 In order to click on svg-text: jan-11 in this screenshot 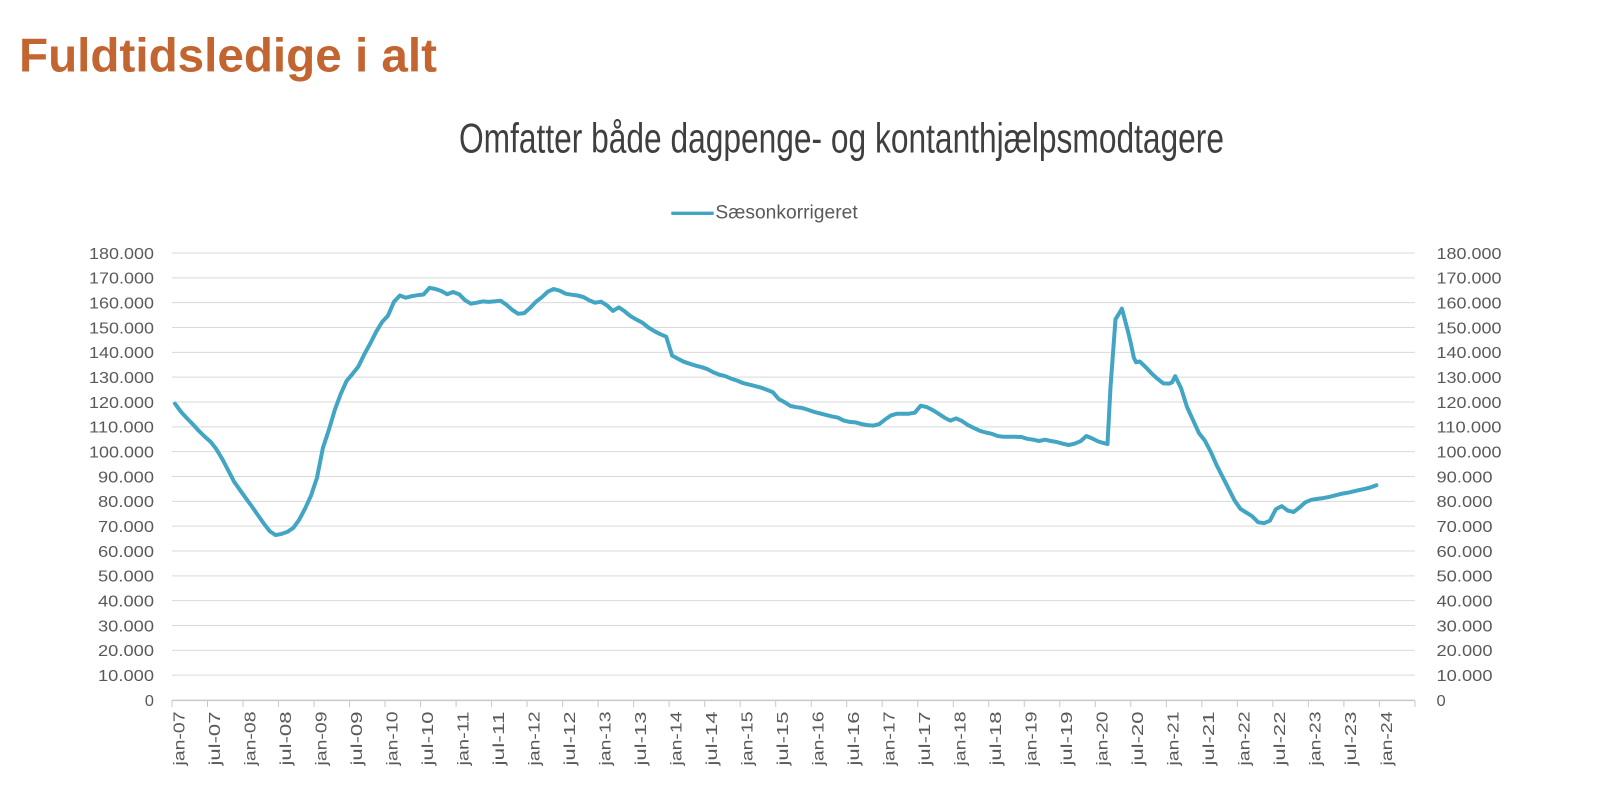, I will do `click(463, 738)`.